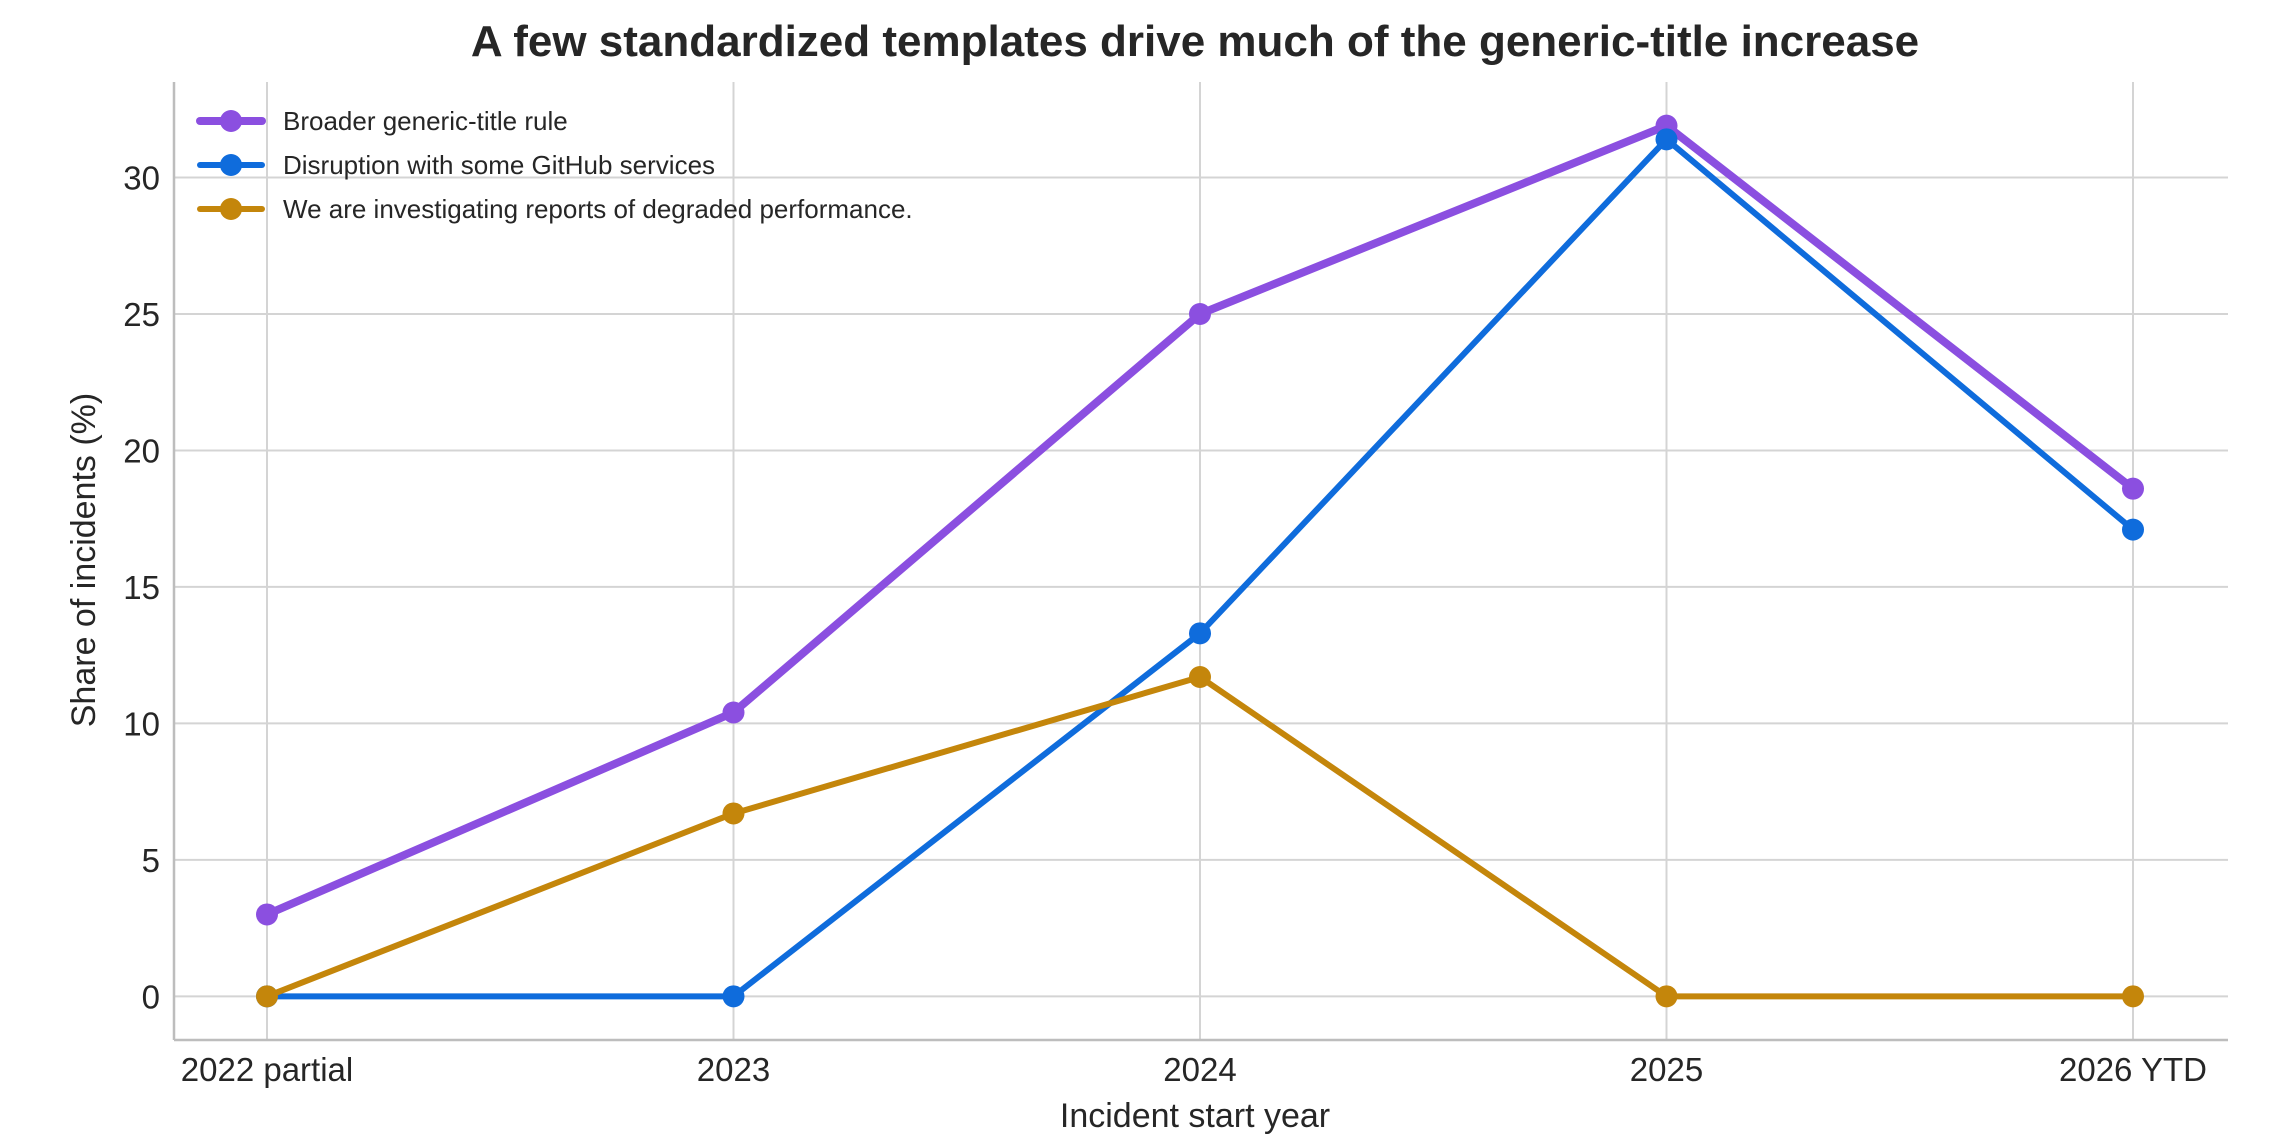  What do you see at coordinates (141, 178) in the screenshot?
I see `y-tick-label: 30` at bounding box center [141, 178].